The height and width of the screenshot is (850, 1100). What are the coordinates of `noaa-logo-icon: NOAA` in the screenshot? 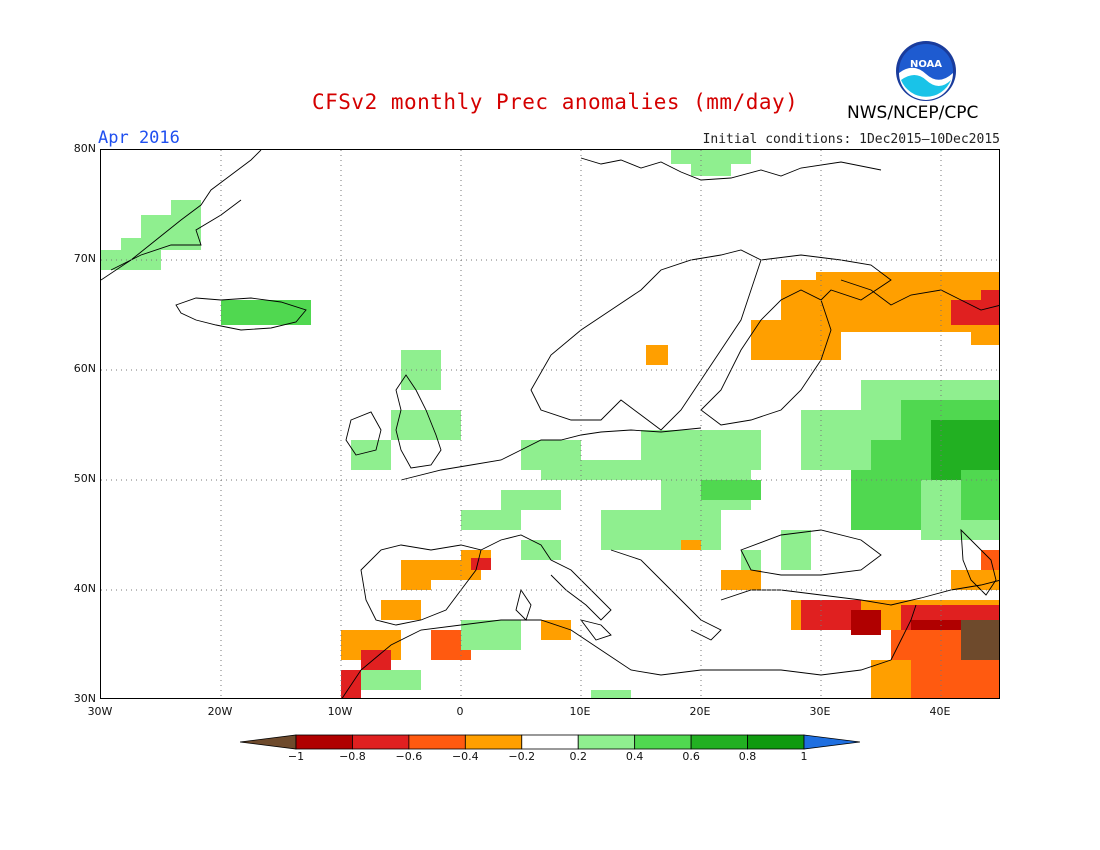 It's located at (926, 71).